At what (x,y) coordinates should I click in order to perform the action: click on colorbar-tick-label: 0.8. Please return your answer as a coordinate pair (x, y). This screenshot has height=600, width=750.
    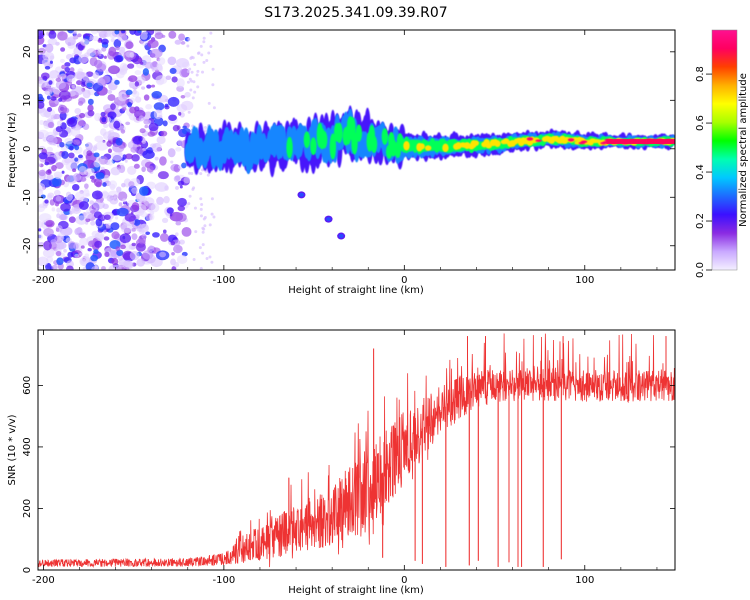
    Looking at the image, I should click on (700, 74).